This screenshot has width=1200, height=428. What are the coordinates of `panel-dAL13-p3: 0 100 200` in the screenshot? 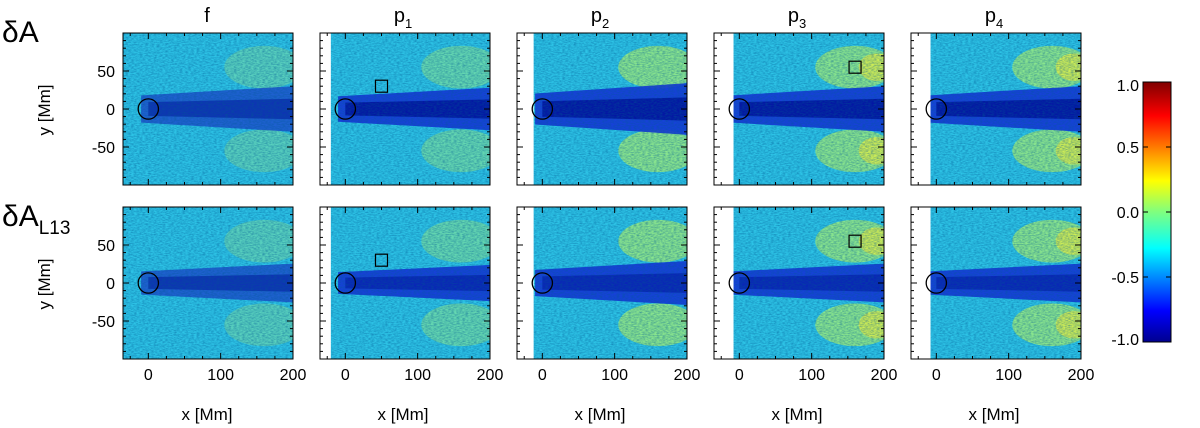 It's located at (805, 295).